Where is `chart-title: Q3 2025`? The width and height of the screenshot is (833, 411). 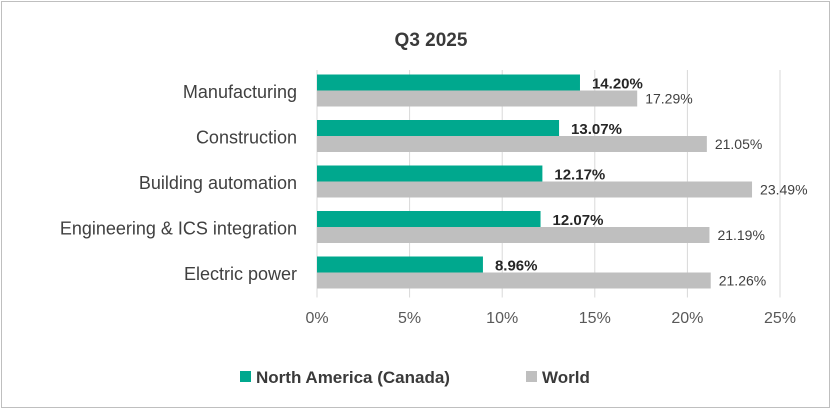
chart-title: Q3 2025 is located at coordinates (431, 40).